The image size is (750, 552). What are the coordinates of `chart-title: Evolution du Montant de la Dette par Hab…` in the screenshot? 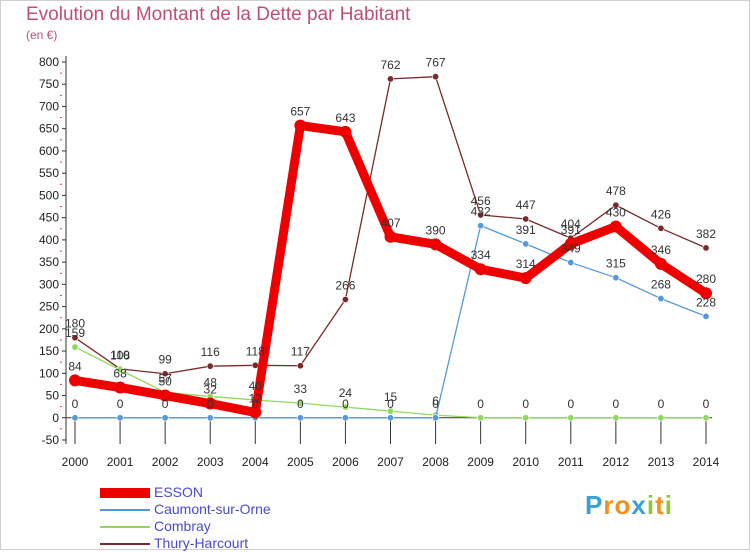 It's located at (218, 14).